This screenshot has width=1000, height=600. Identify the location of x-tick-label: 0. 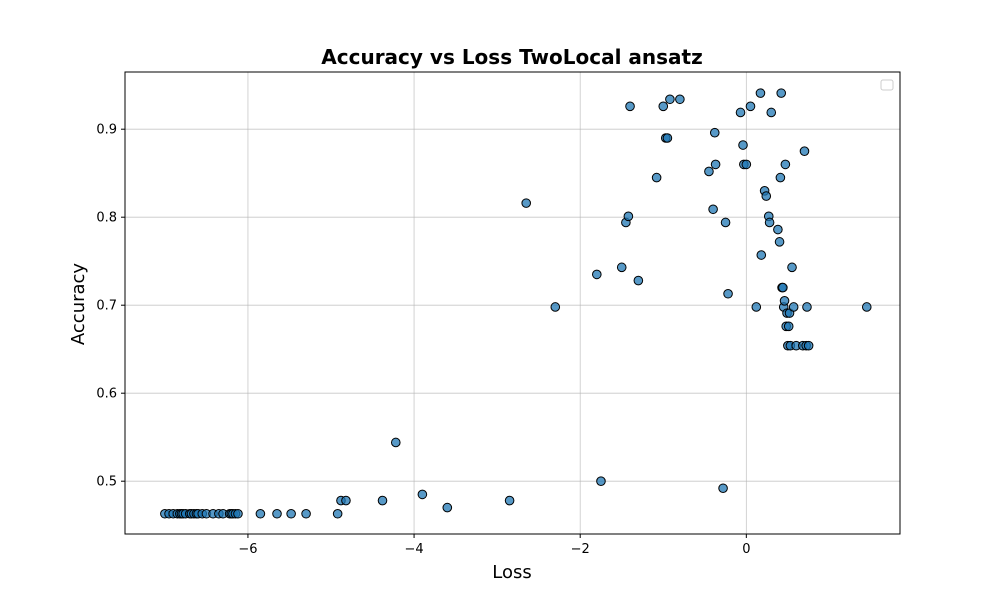
(746, 549).